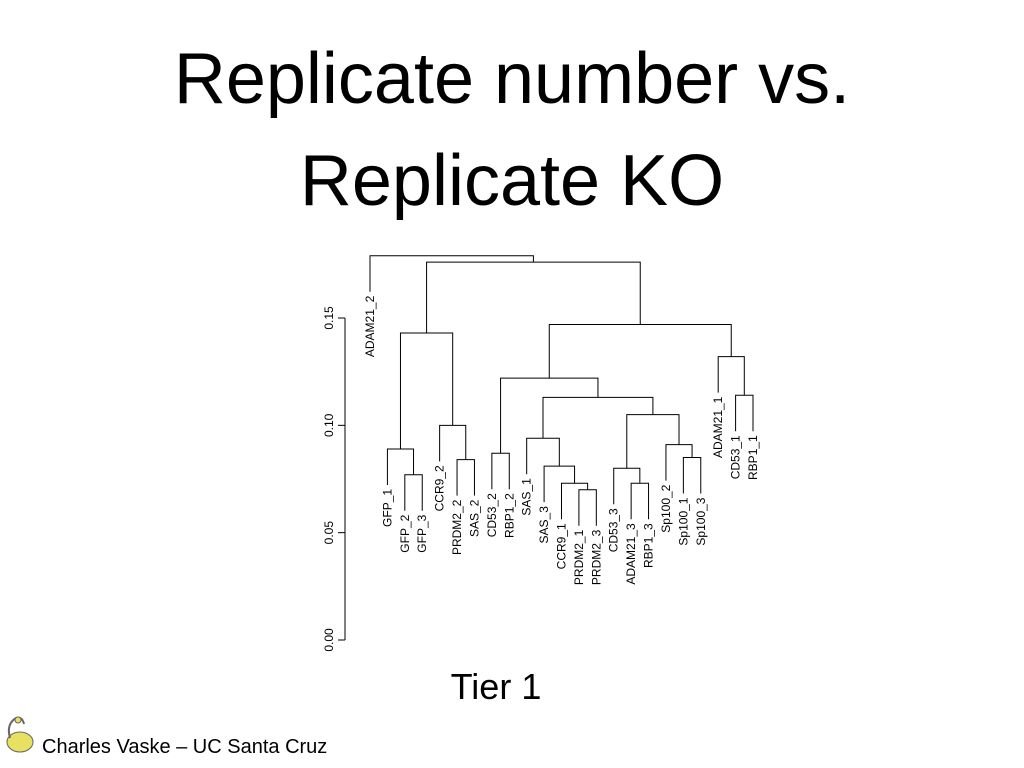 The height and width of the screenshot is (768, 1024). Describe the element at coordinates (496, 686) in the screenshot. I see `x-axis-label: Tier 1` at that location.